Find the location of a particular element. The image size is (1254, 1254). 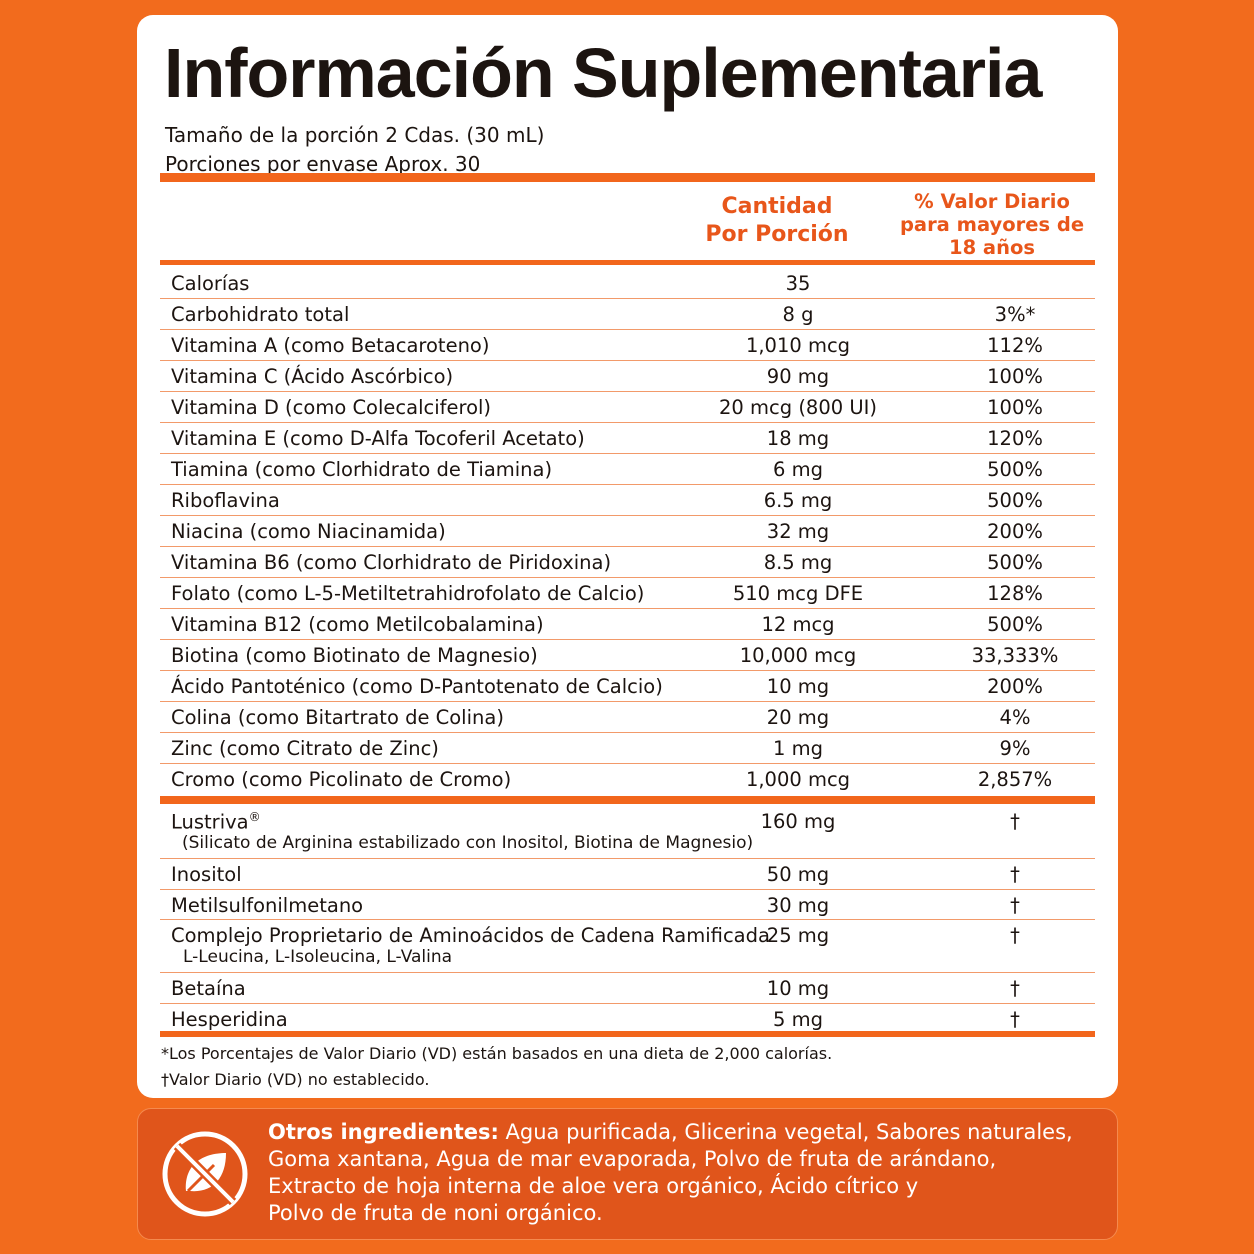

leaf-icon is located at coordinates (205, 1174).